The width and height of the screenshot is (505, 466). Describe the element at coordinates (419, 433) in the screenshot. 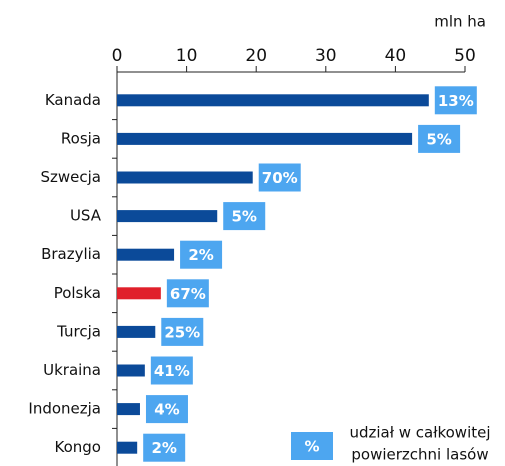

I see `legend-label: udział w całkowitej` at that location.